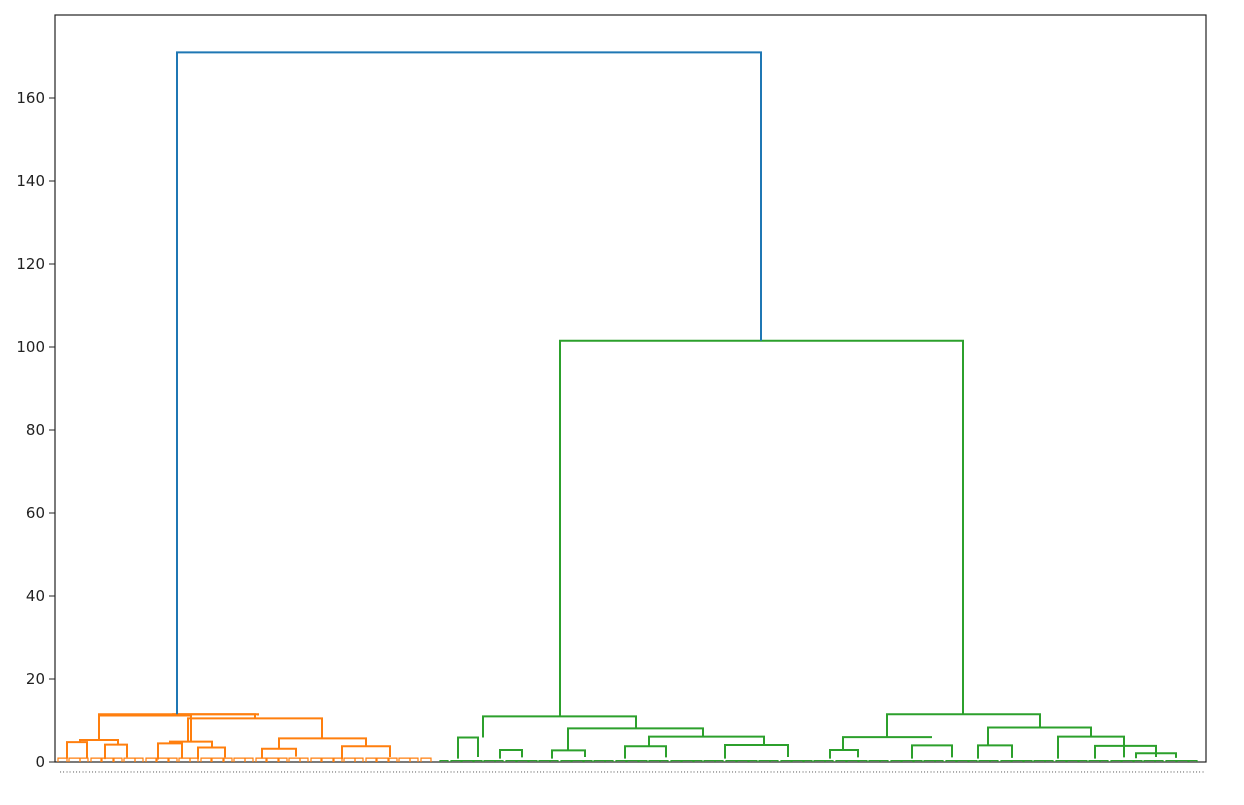  Describe the element at coordinates (873, 772) in the screenshot. I see `leaf-label-254: ·` at that location.